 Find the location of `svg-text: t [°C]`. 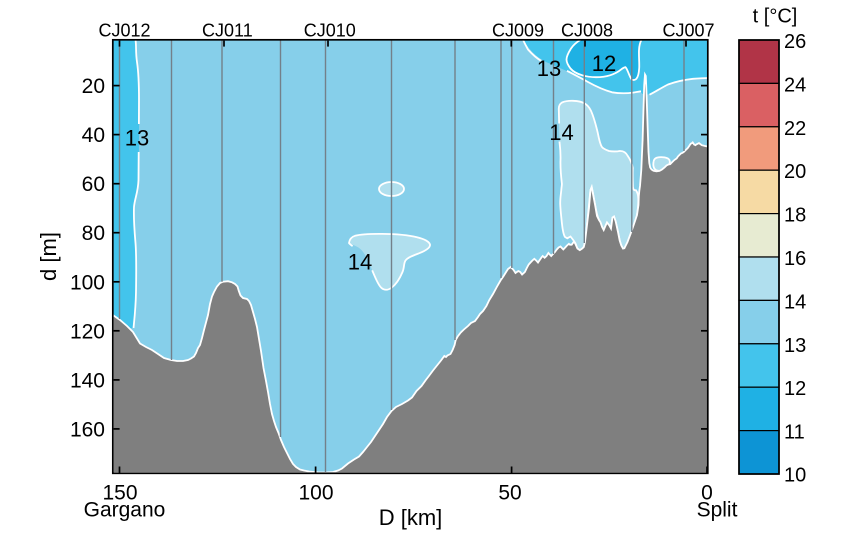

svg-text: t [°C] is located at coordinates (775, 17).